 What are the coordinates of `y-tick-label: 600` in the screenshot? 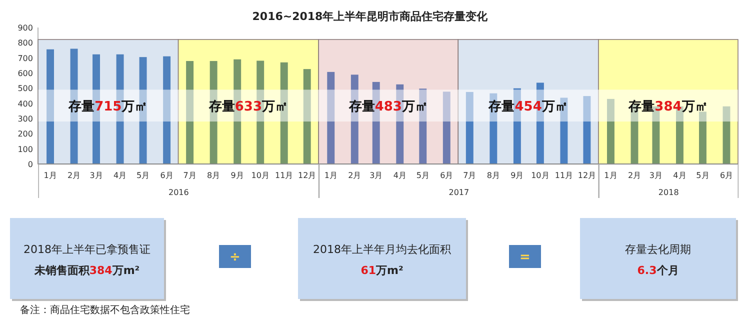 It's located at (25, 73).